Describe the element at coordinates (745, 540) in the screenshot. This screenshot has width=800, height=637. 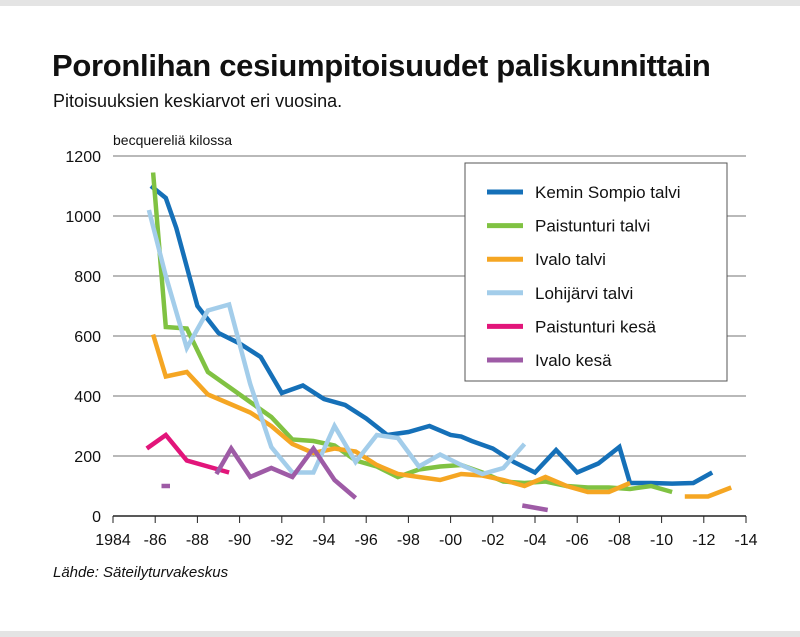
I see `x-tick-label: -14` at that location.